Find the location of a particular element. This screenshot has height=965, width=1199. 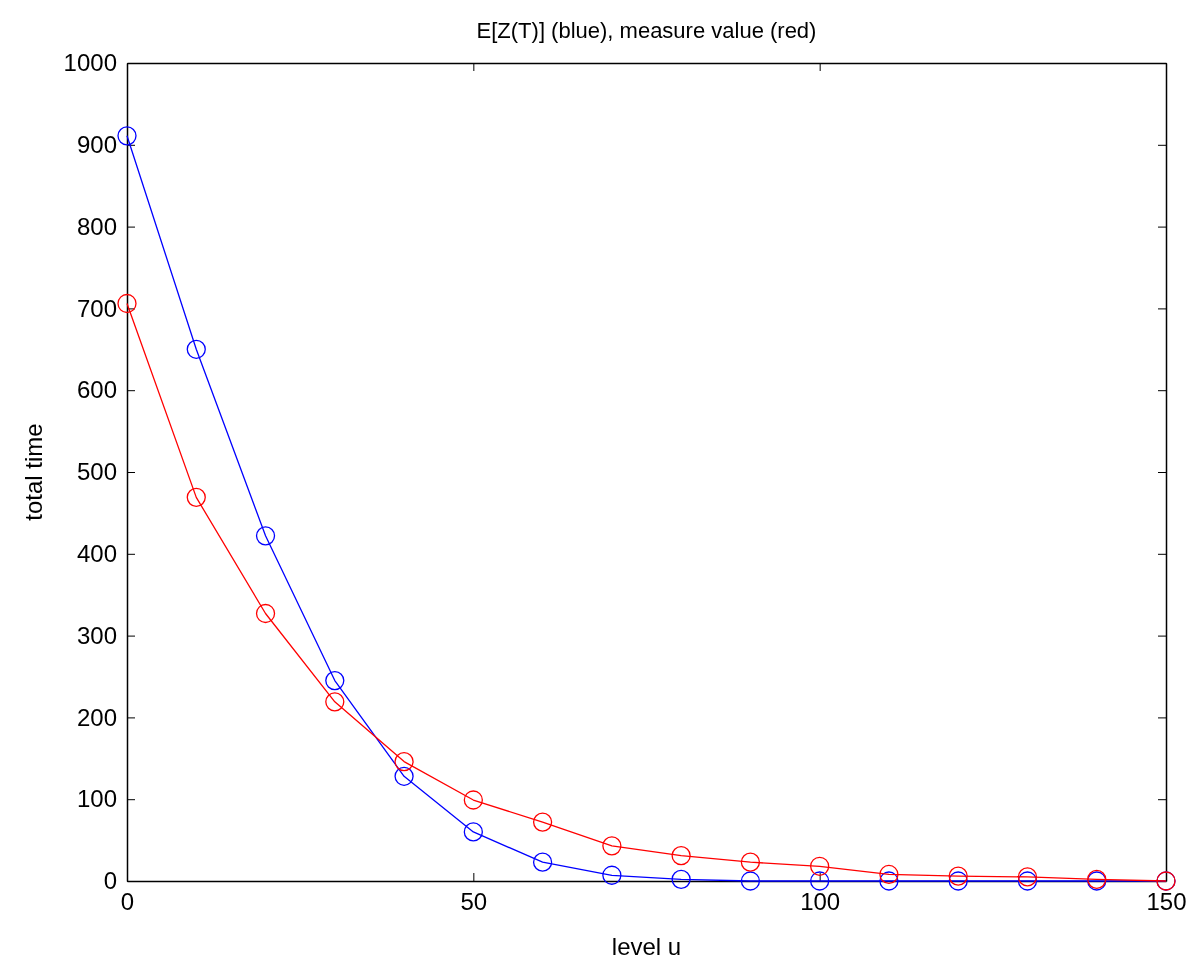

x-tick-label: 0 is located at coordinates (127, 902).